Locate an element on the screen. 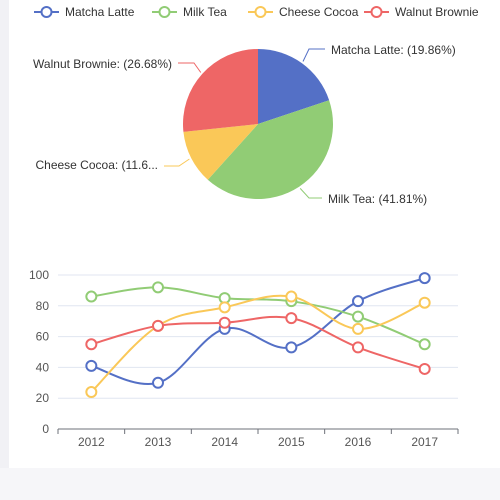 The image size is (500, 500). legend-item-walnut-brownie: Walnut Brownie is located at coordinates (421, 12).